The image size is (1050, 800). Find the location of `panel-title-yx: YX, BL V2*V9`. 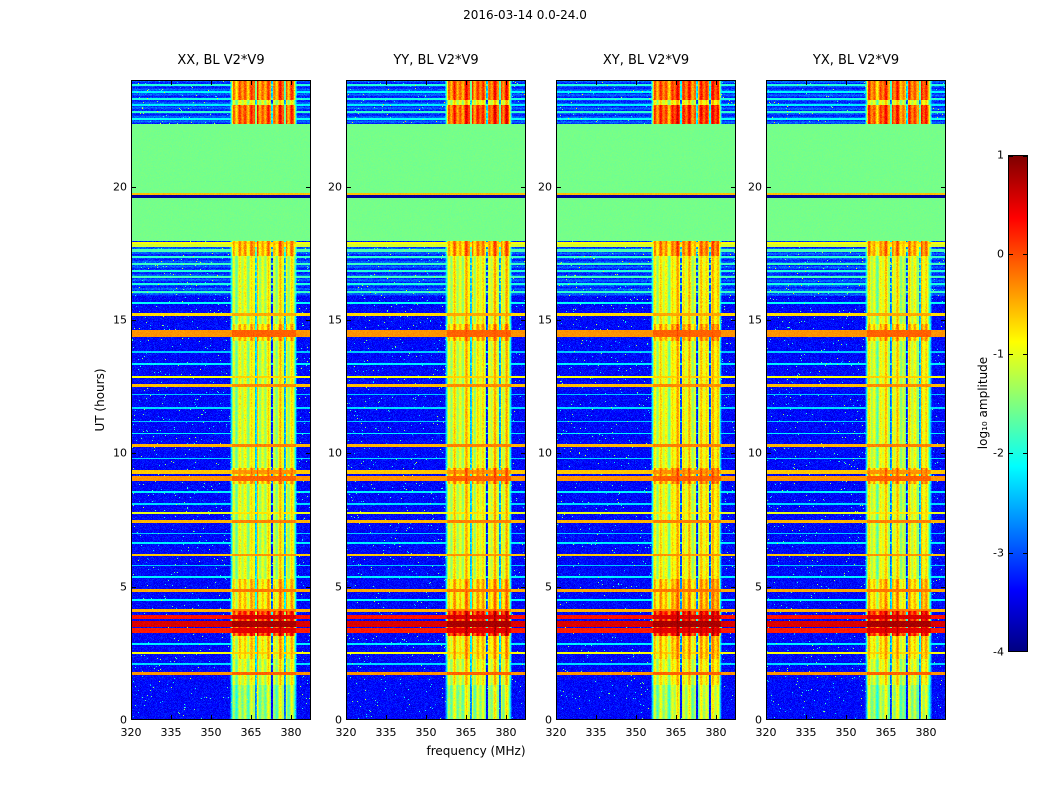

panel-title-yx: YX, BL V2*V9 is located at coordinates (856, 60).